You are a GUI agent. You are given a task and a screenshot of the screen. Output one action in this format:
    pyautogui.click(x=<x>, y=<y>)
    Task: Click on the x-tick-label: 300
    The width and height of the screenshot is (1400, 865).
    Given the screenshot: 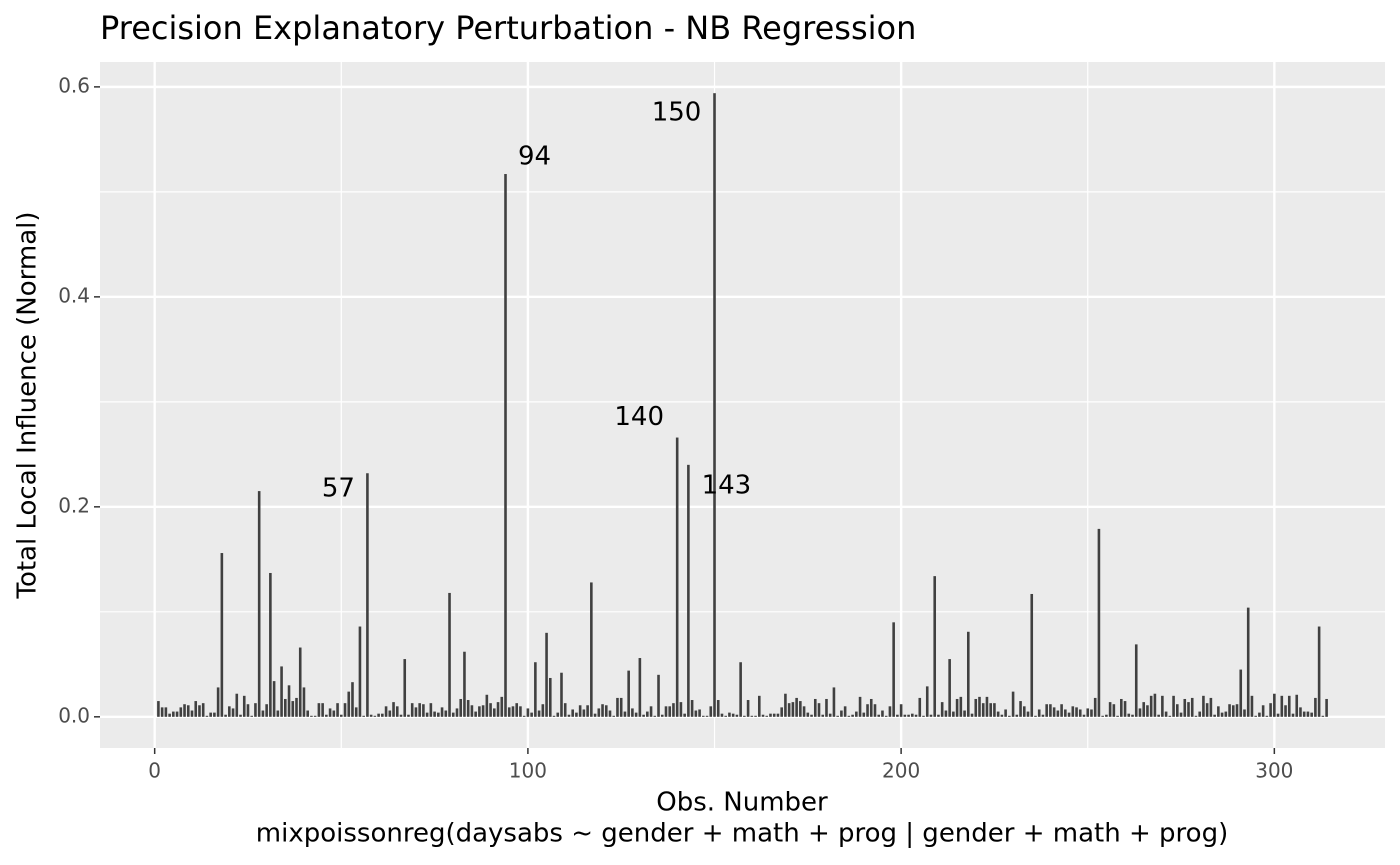 What is the action you would take?
    pyautogui.click(x=1274, y=771)
    